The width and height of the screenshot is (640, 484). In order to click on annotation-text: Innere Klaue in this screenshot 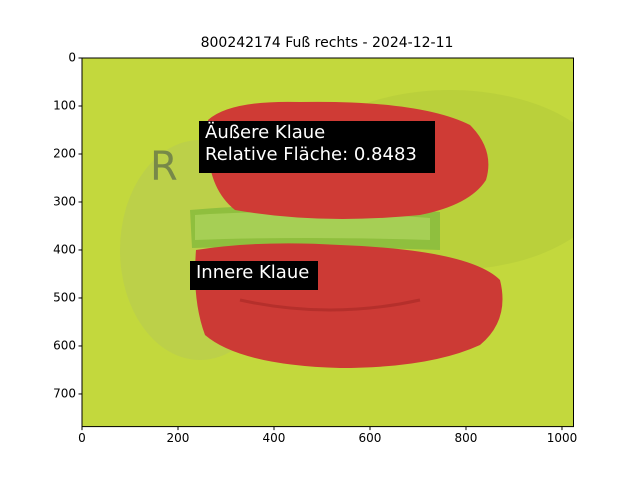, I will do `click(252, 272)`.